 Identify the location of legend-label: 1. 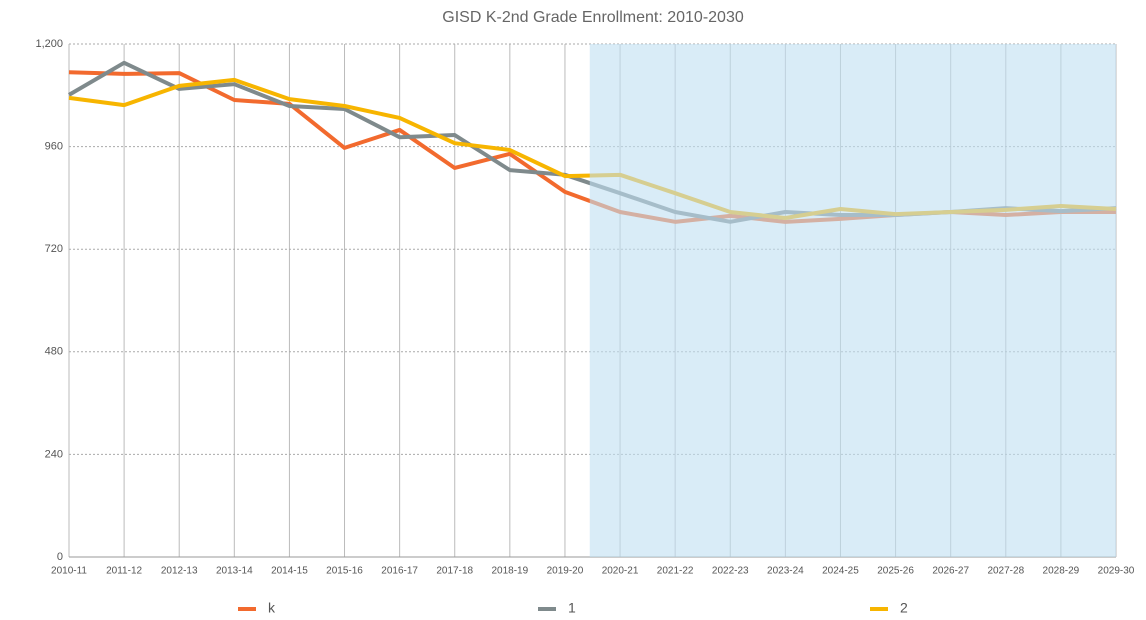
(572, 608).